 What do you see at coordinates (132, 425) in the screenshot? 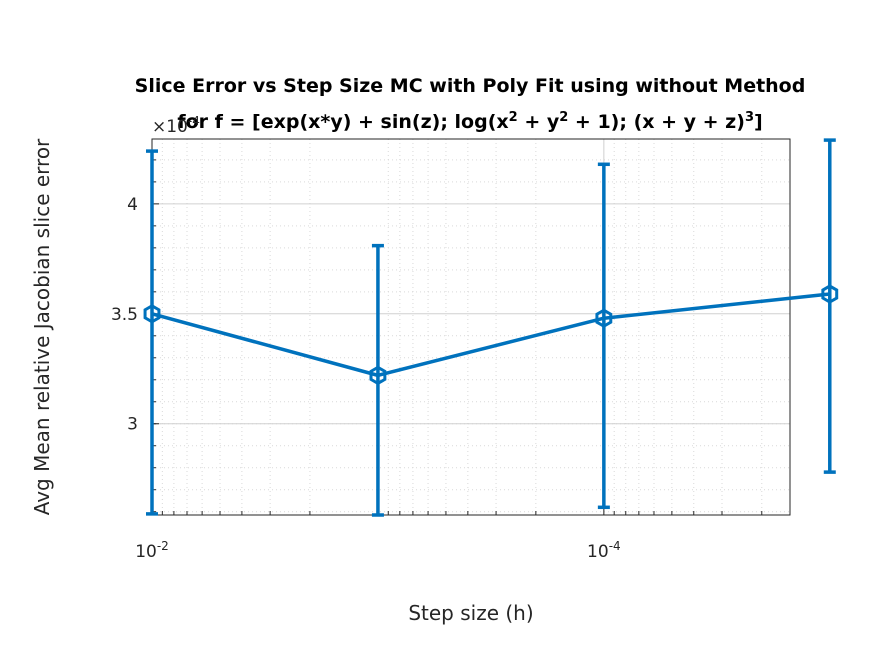
I see `y-tick-label: 3` at bounding box center [132, 425].